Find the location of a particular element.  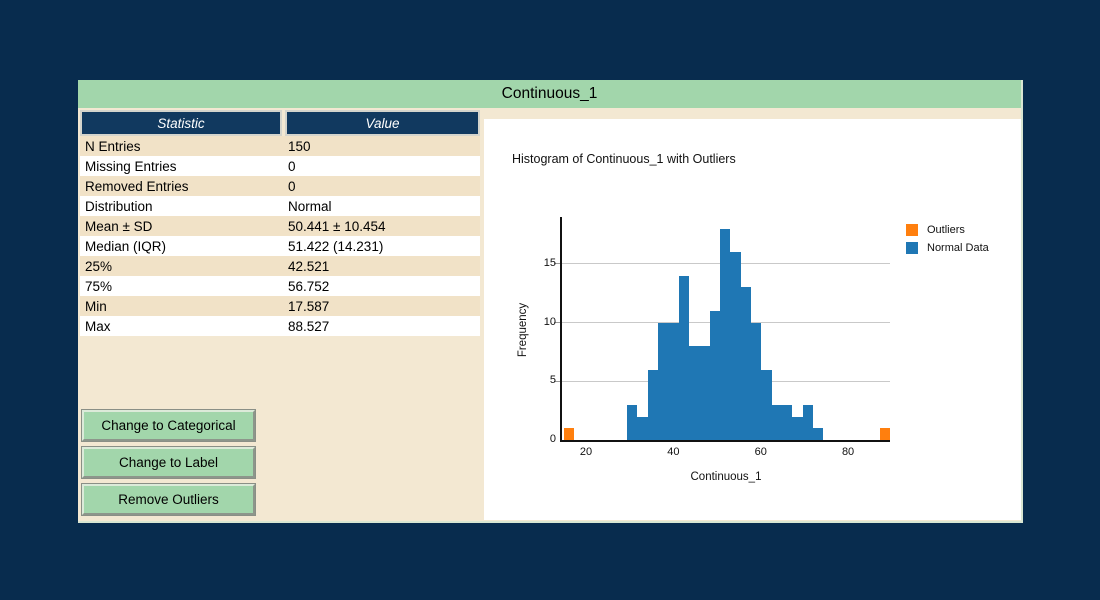

window-titlebar: Continuous_1 is located at coordinates (549, 94).